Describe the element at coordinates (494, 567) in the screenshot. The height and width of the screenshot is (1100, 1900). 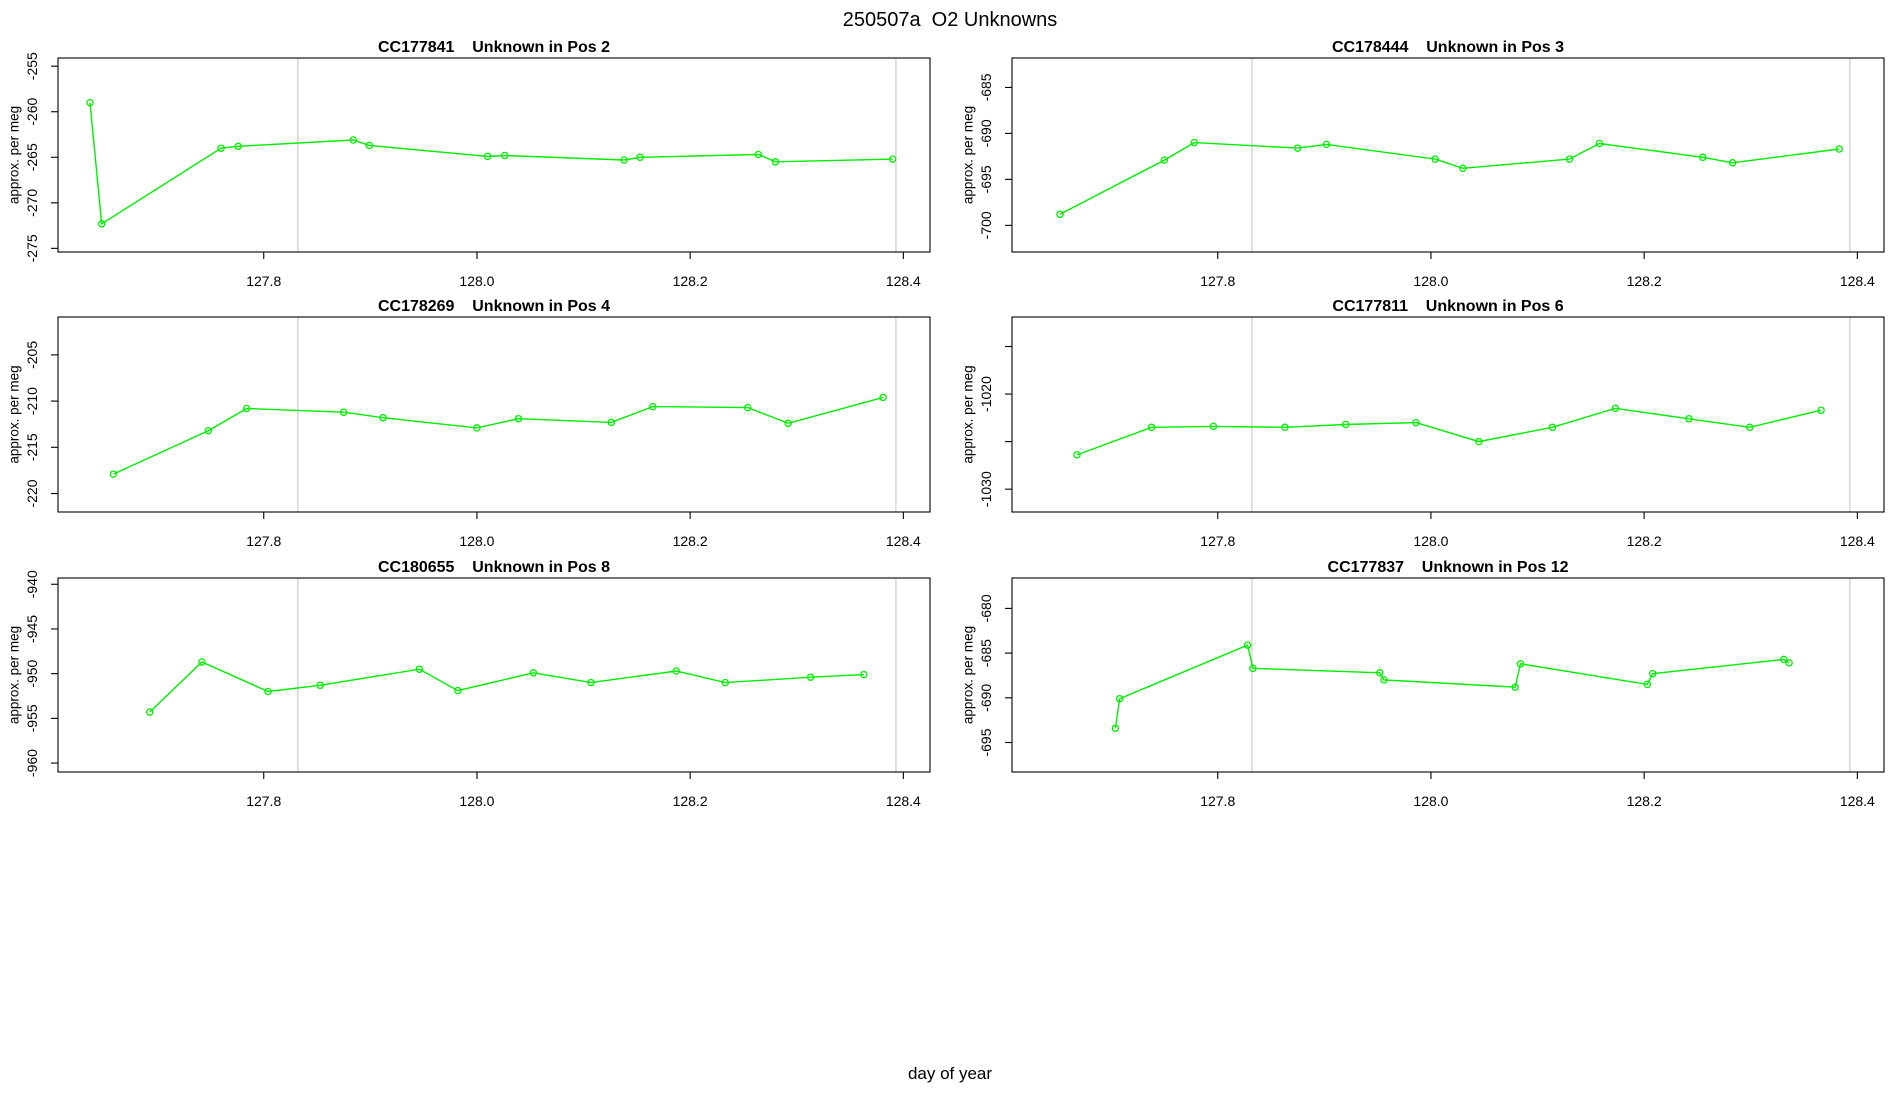
I see `panel-title: CC180655 Unknown in Pos 8` at that location.